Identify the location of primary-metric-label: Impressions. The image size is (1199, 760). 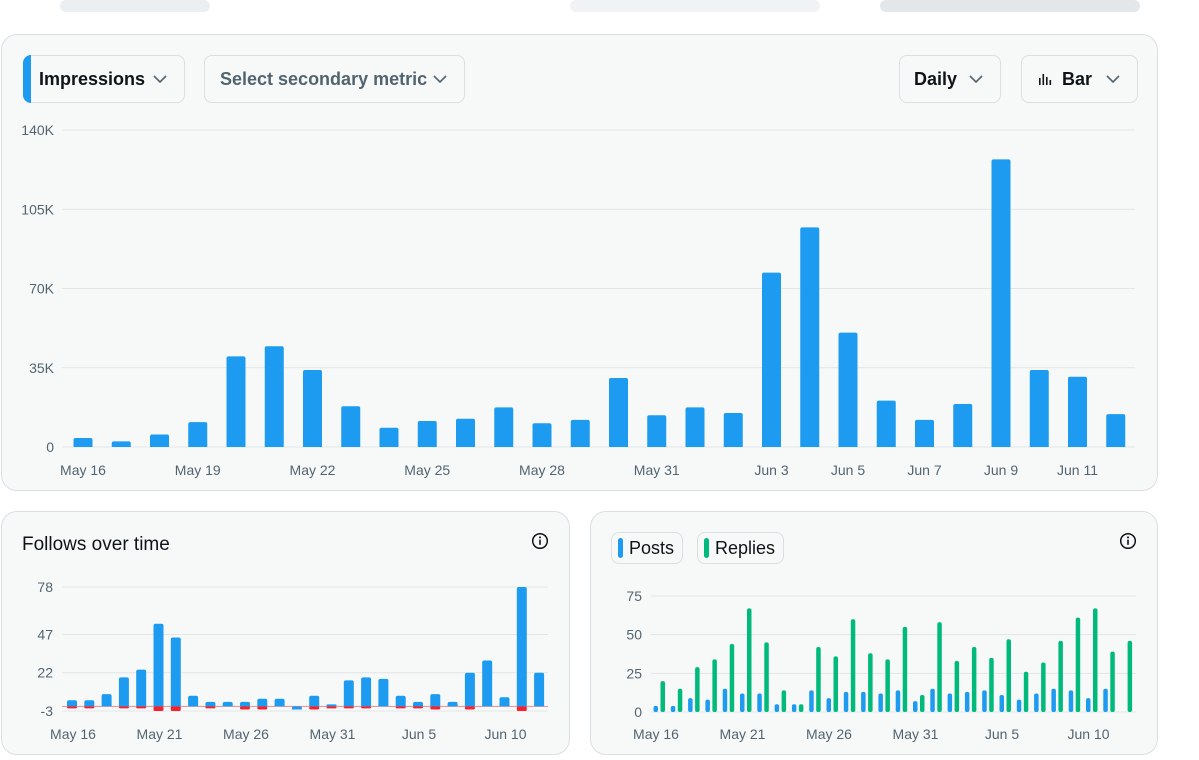
(92, 78).